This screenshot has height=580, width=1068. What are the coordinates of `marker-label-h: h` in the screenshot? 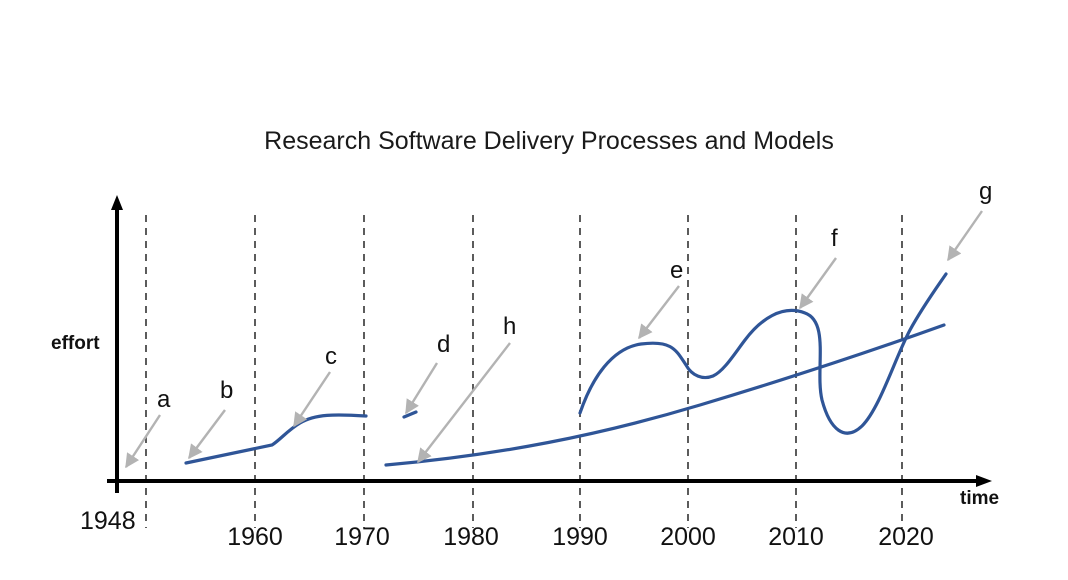 It's located at (509, 326).